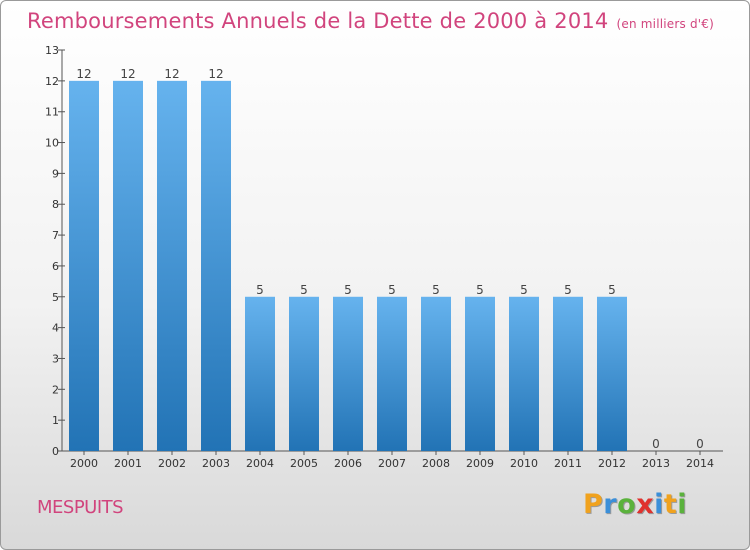 The image size is (750, 550). What do you see at coordinates (128, 463) in the screenshot?
I see `x-tick-label: 2001` at bounding box center [128, 463].